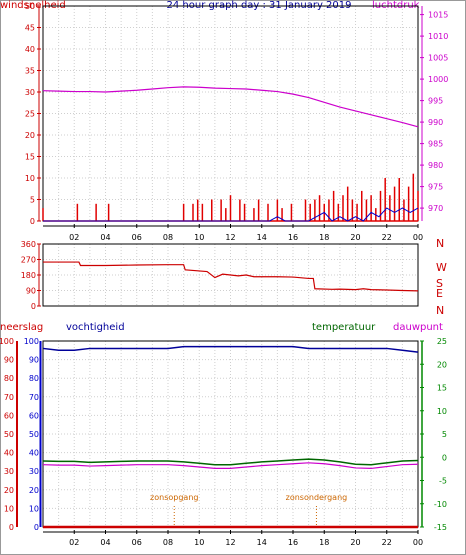  Describe the element at coordinates (439, 283) in the screenshot. I see `compass-label: S` at that location.